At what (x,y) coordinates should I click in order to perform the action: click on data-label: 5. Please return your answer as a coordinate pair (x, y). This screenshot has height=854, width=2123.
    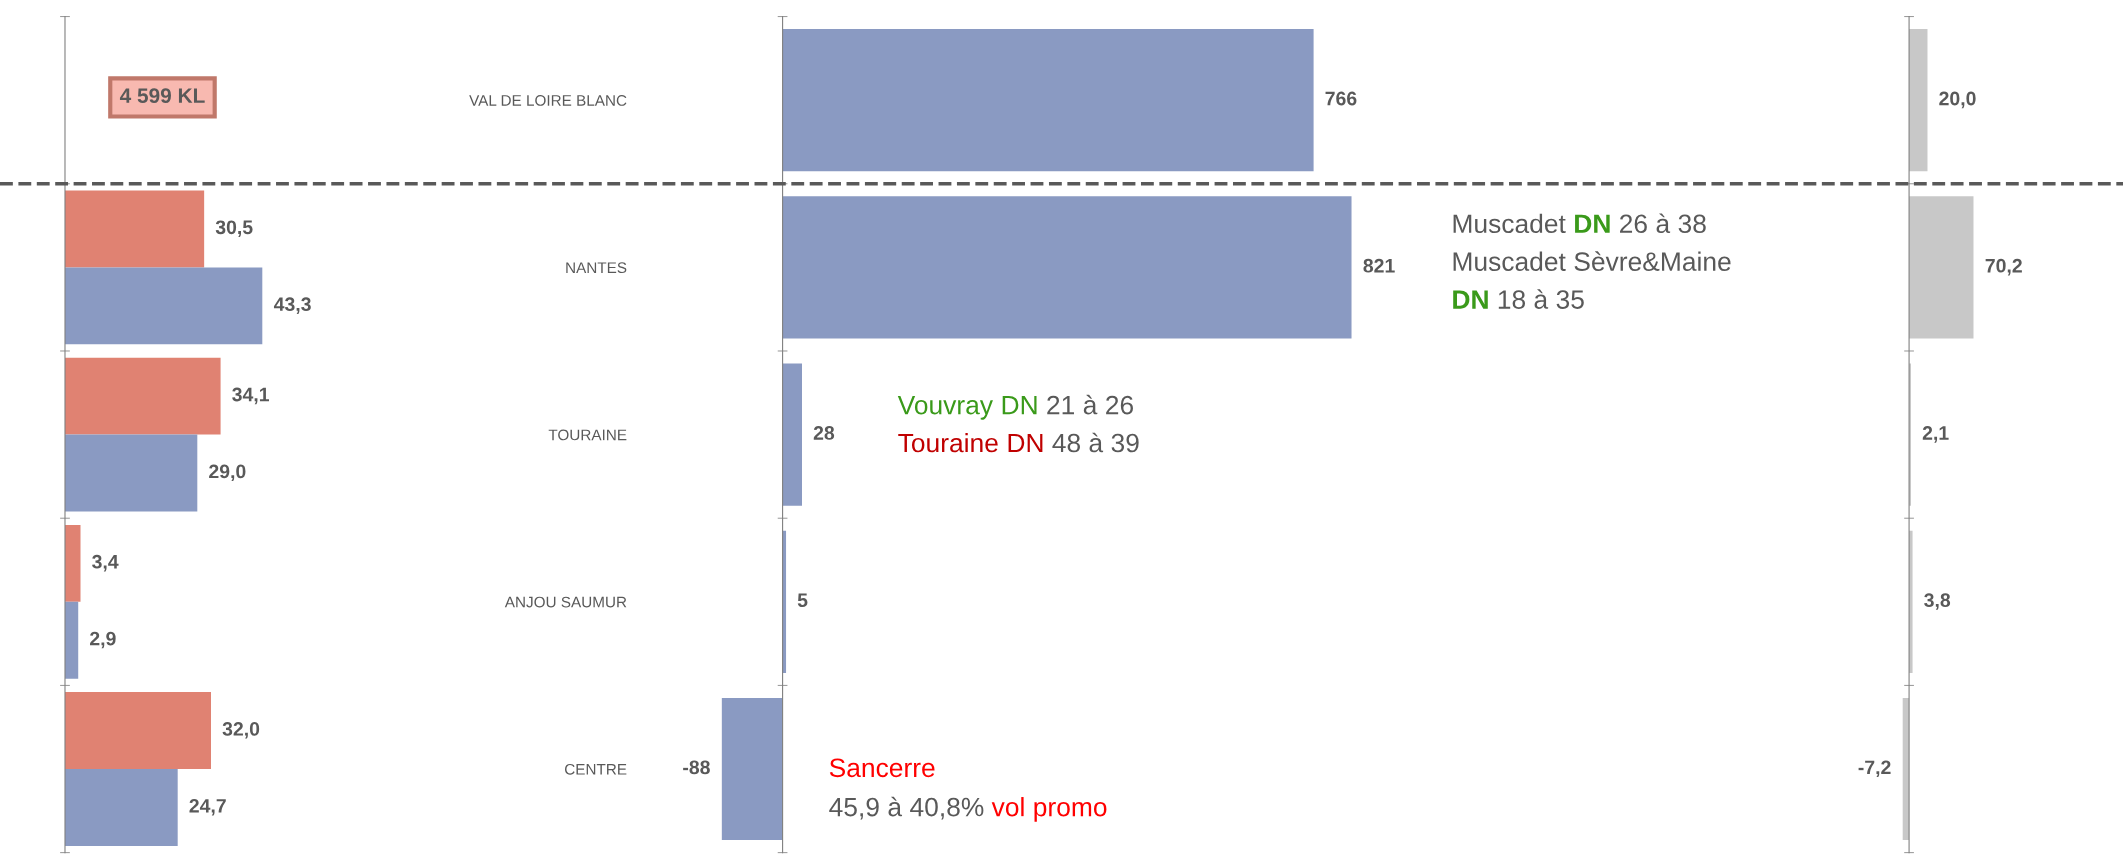
    Looking at the image, I should click on (802, 600).